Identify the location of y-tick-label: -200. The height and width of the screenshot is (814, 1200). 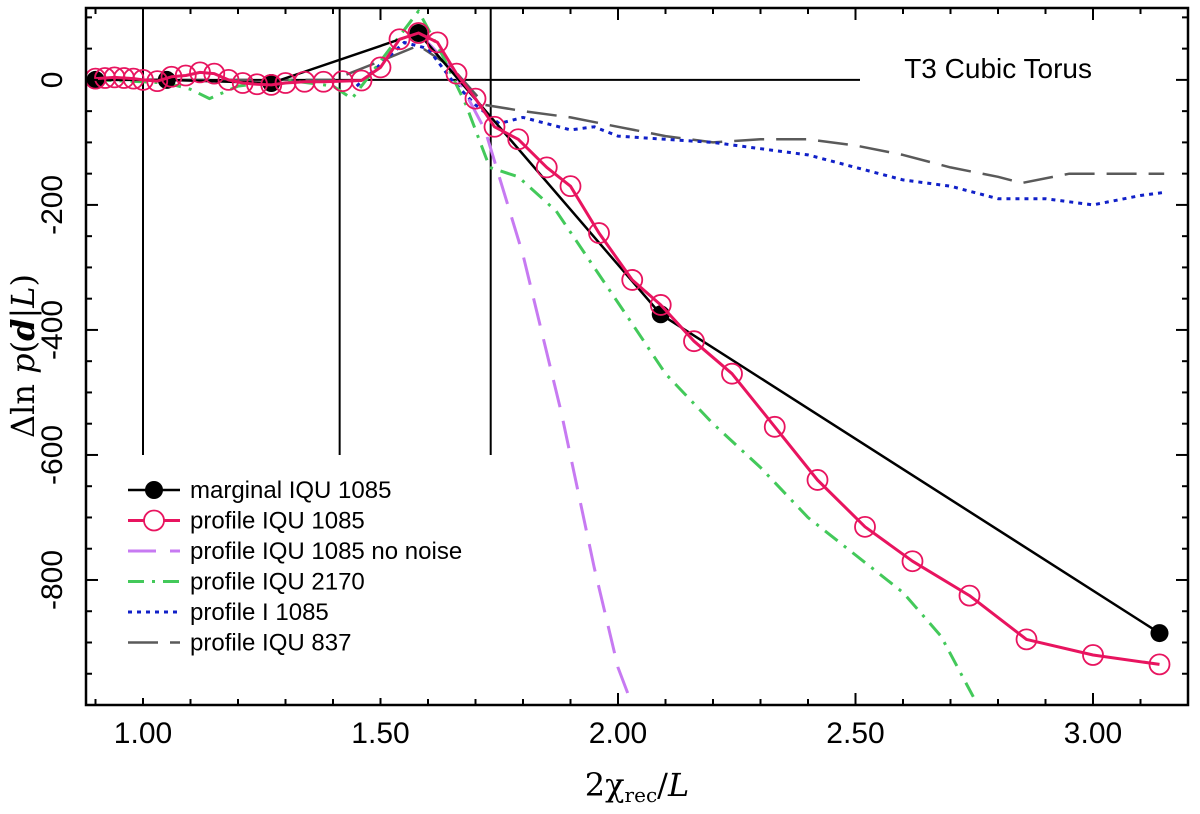
(52, 205).